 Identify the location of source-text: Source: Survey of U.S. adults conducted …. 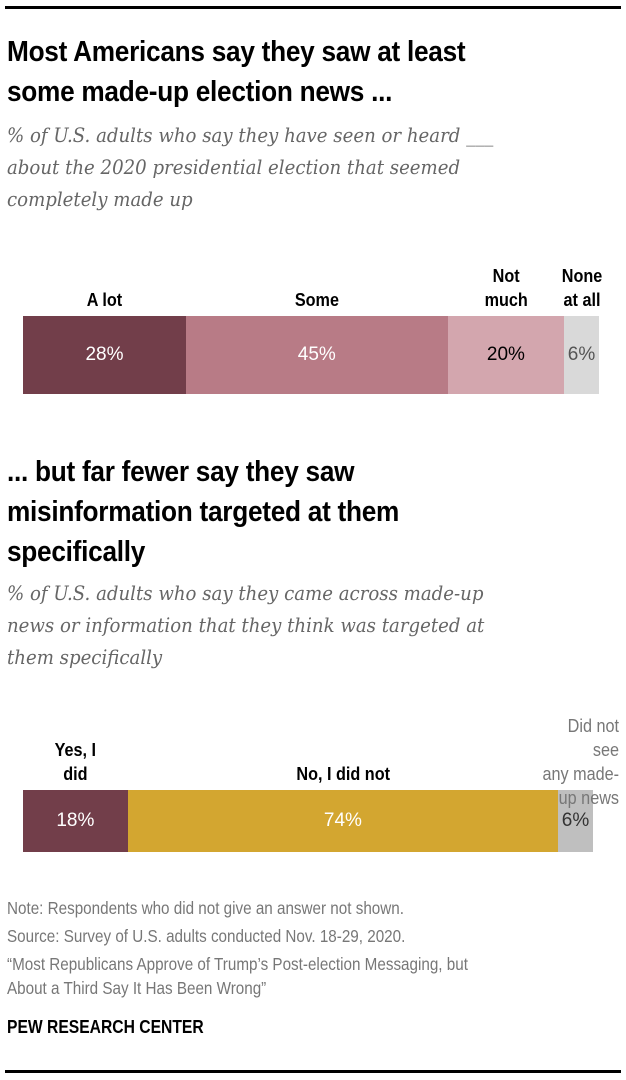
(206, 936).